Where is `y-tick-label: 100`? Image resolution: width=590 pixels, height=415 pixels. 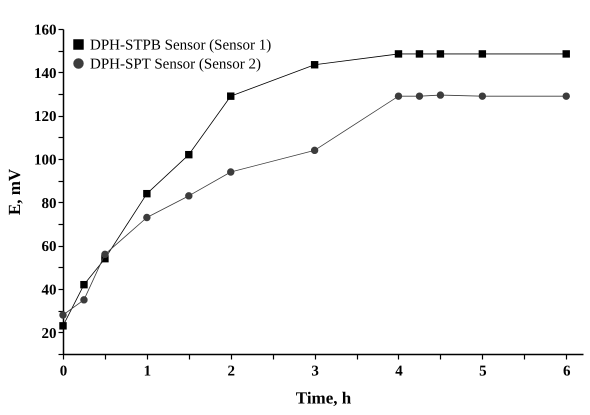
y-tick-label: 100 is located at coordinates (45, 160).